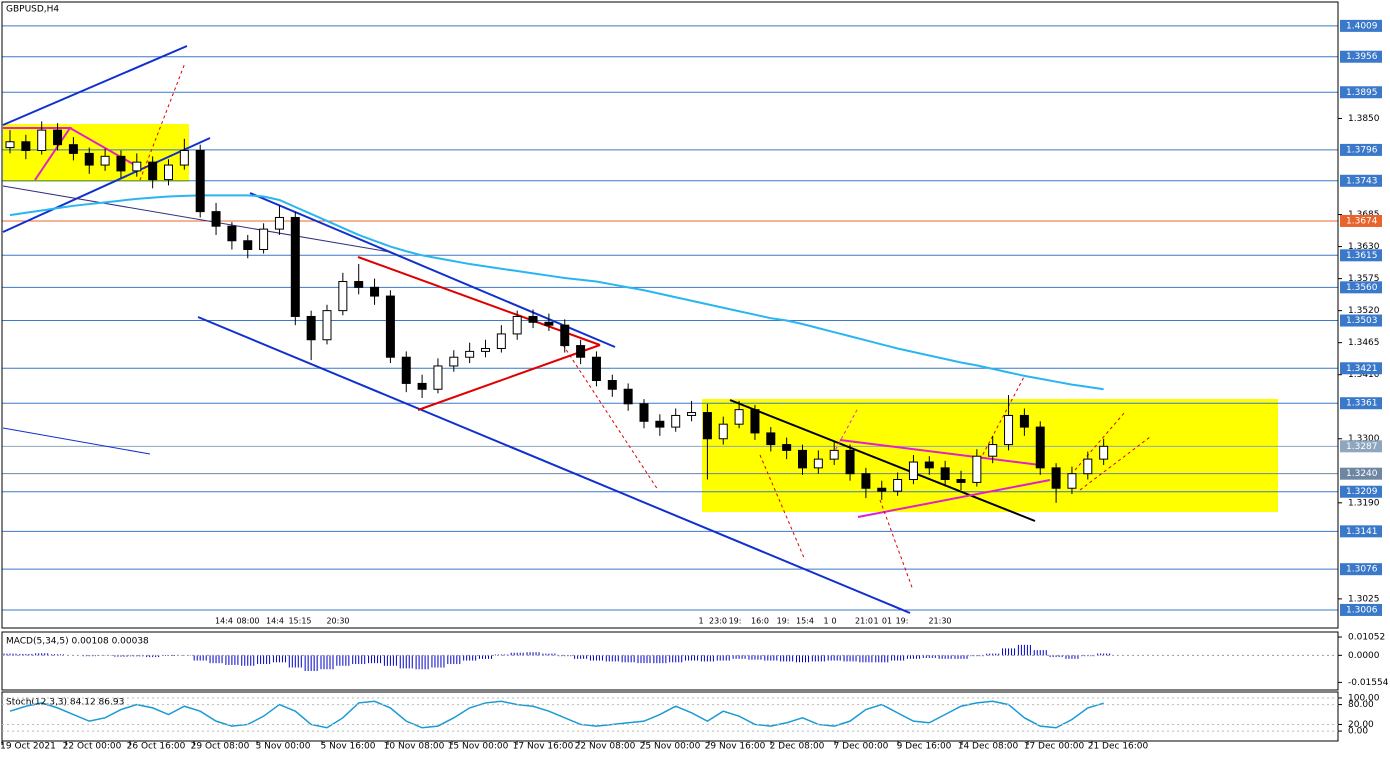 This screenshot has height=757, width=1390. What do you see at coordinates (1362, 57) in the screenshot?
I see `level-label: 1.3956` at bounding box center [1362, 57].